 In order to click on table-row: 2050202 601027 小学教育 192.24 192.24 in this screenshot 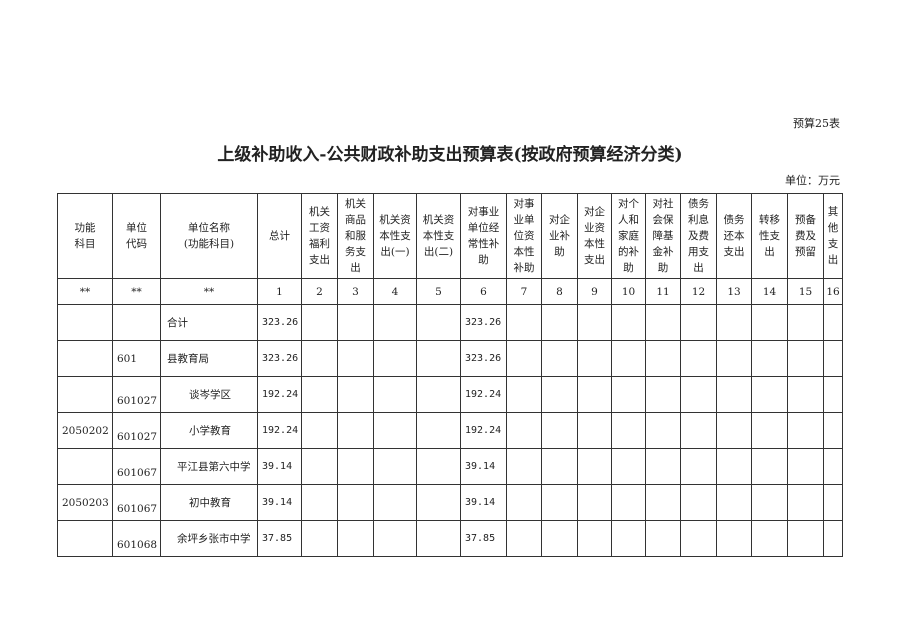, I will do `click(450, 430)`.